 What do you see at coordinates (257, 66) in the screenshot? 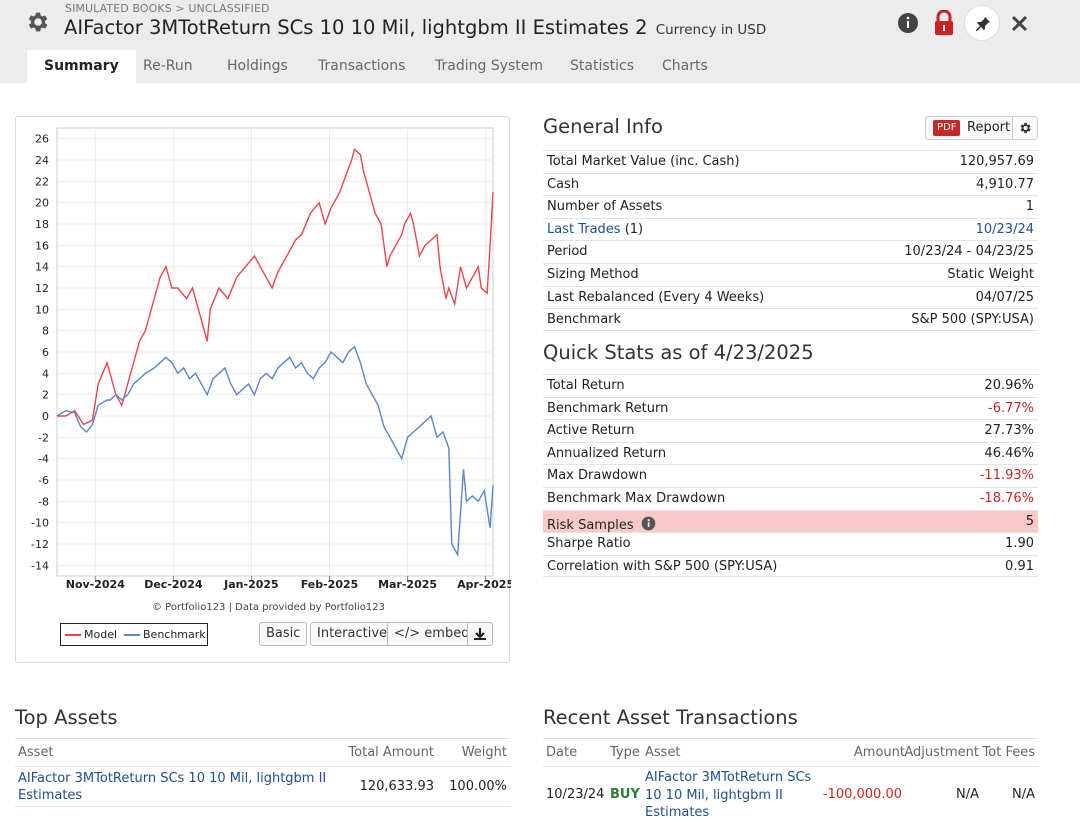
I see `tab-holdings: Holdings` at bounding box center [257, 66].